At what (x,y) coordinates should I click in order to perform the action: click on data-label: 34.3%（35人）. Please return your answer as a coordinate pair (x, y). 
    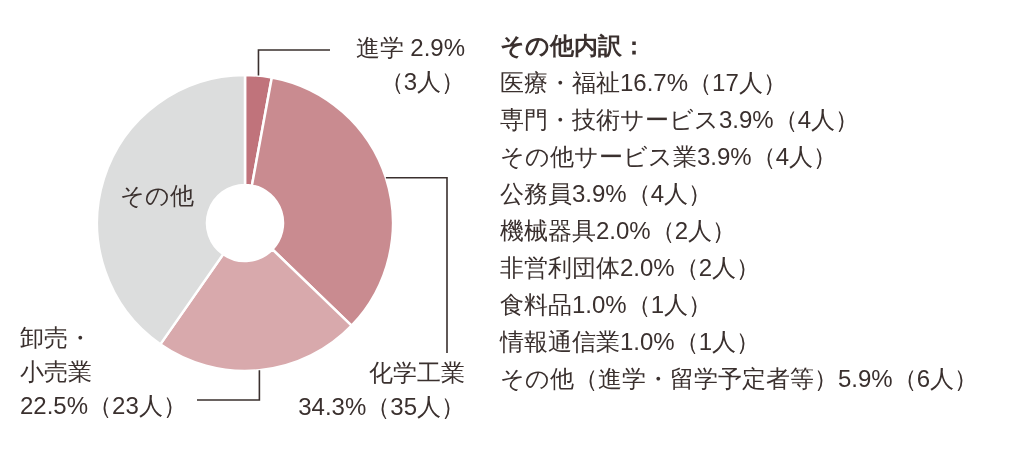
    Looking at the image, I should click on (381, 406).